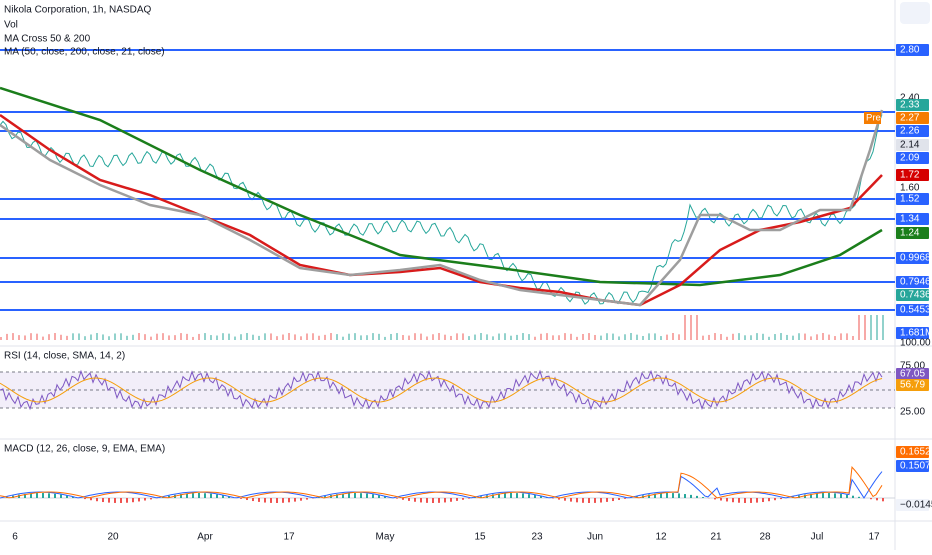 This screenshot has width=932, height=555. What do you see at coordinates (47, 39) in the screenshot?
I see `legend-ma-cross: MA Cross 50 & 200` at bounding box center [47, 39].